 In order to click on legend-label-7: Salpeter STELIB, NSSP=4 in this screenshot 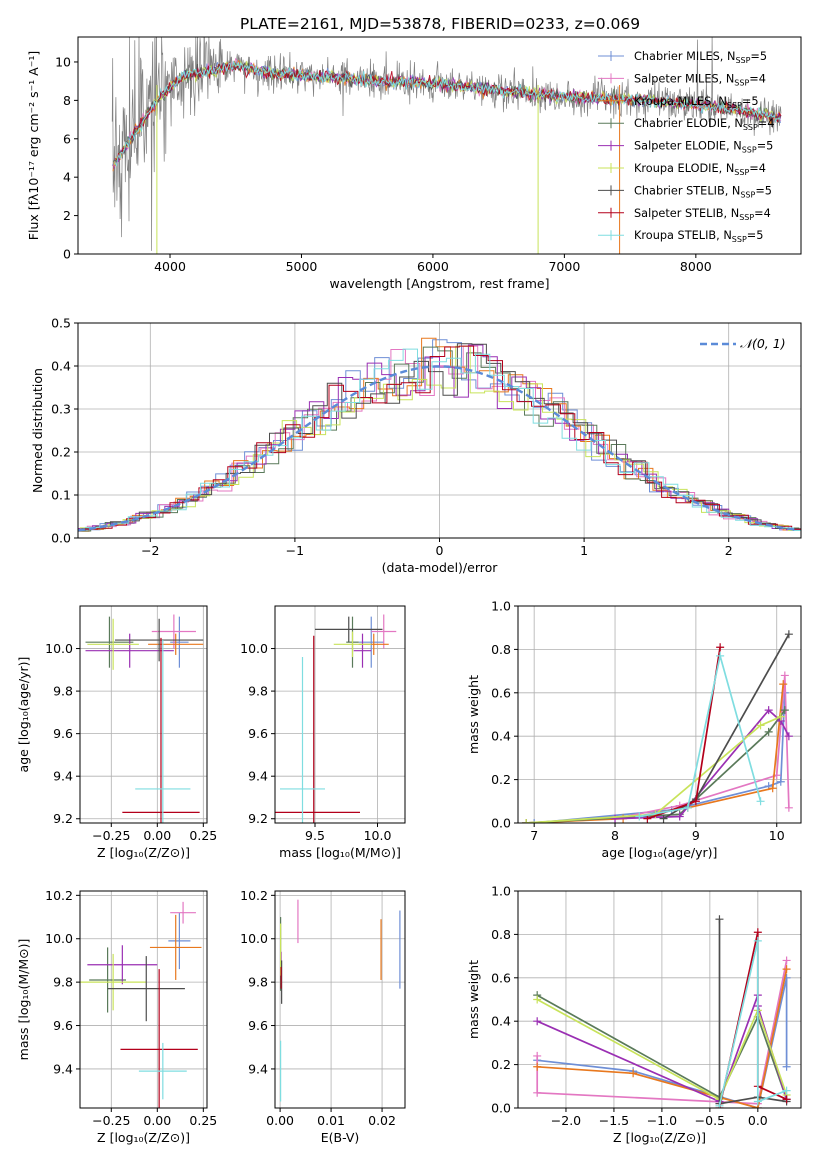, I will do `click(702, 214)`.